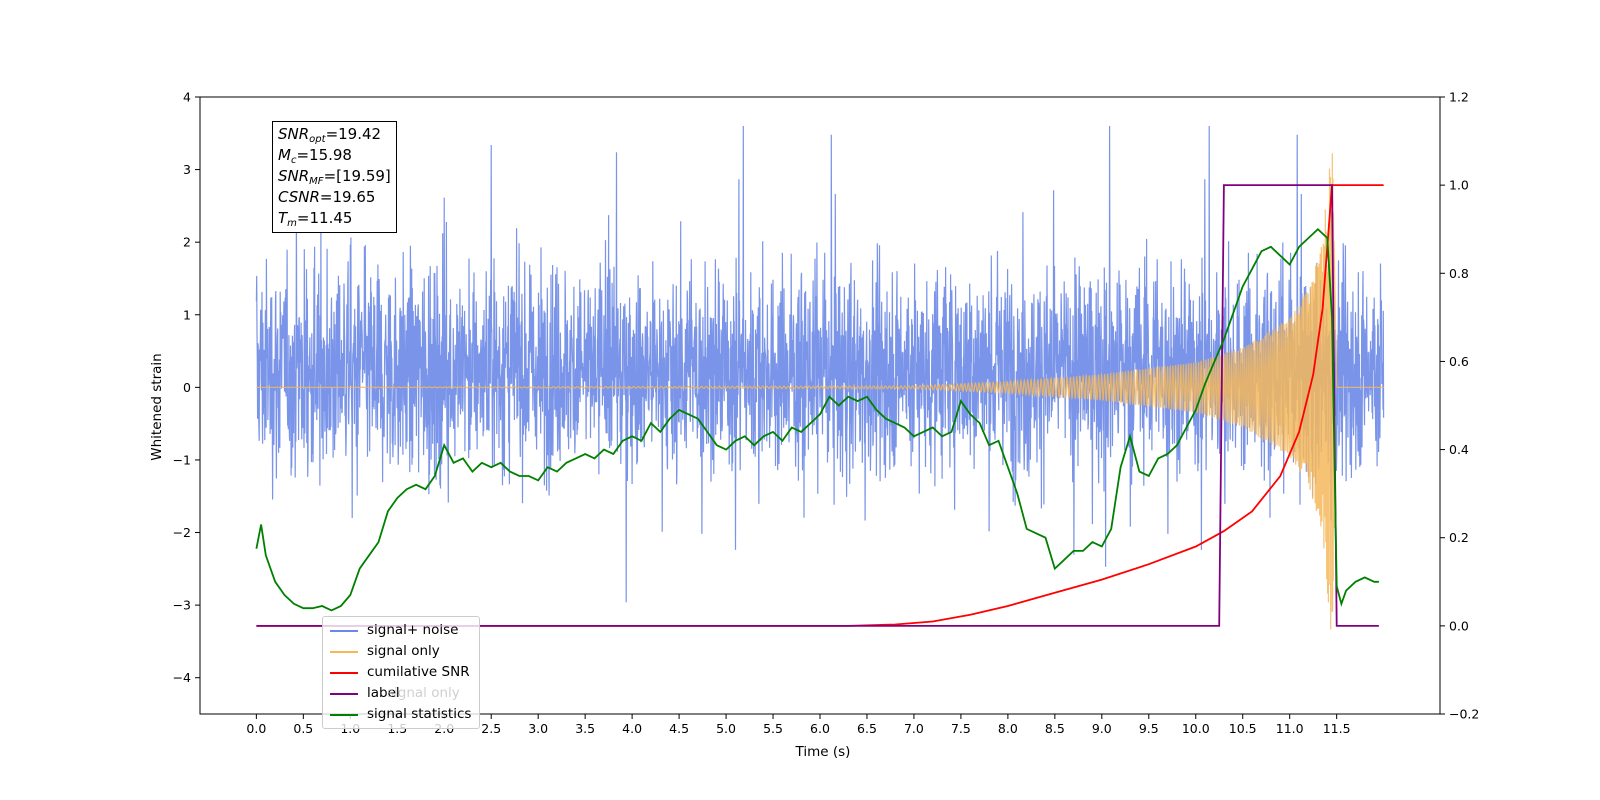 This screenshot has height=800, width=1600. Describe the element at coordinates (1243, 728) in the screenshot. I see `x-tick-label: 10.5` at that location.